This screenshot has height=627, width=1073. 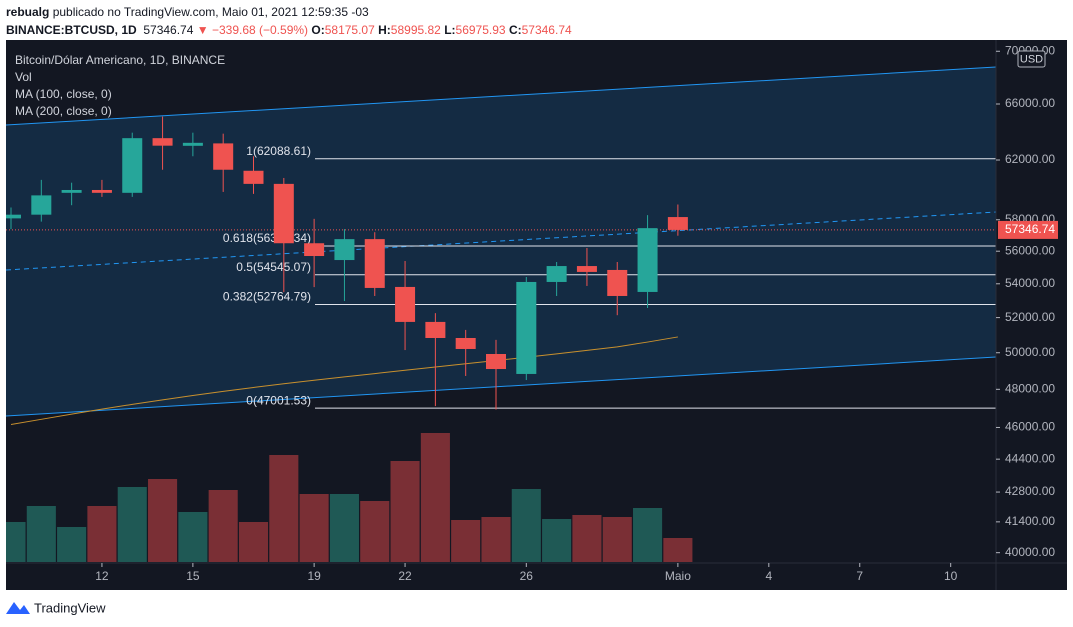 What do you see at coordinates (23, 77) in the screenshot?
I see `legend-volume: Vol` at bounding box center [23, 77].